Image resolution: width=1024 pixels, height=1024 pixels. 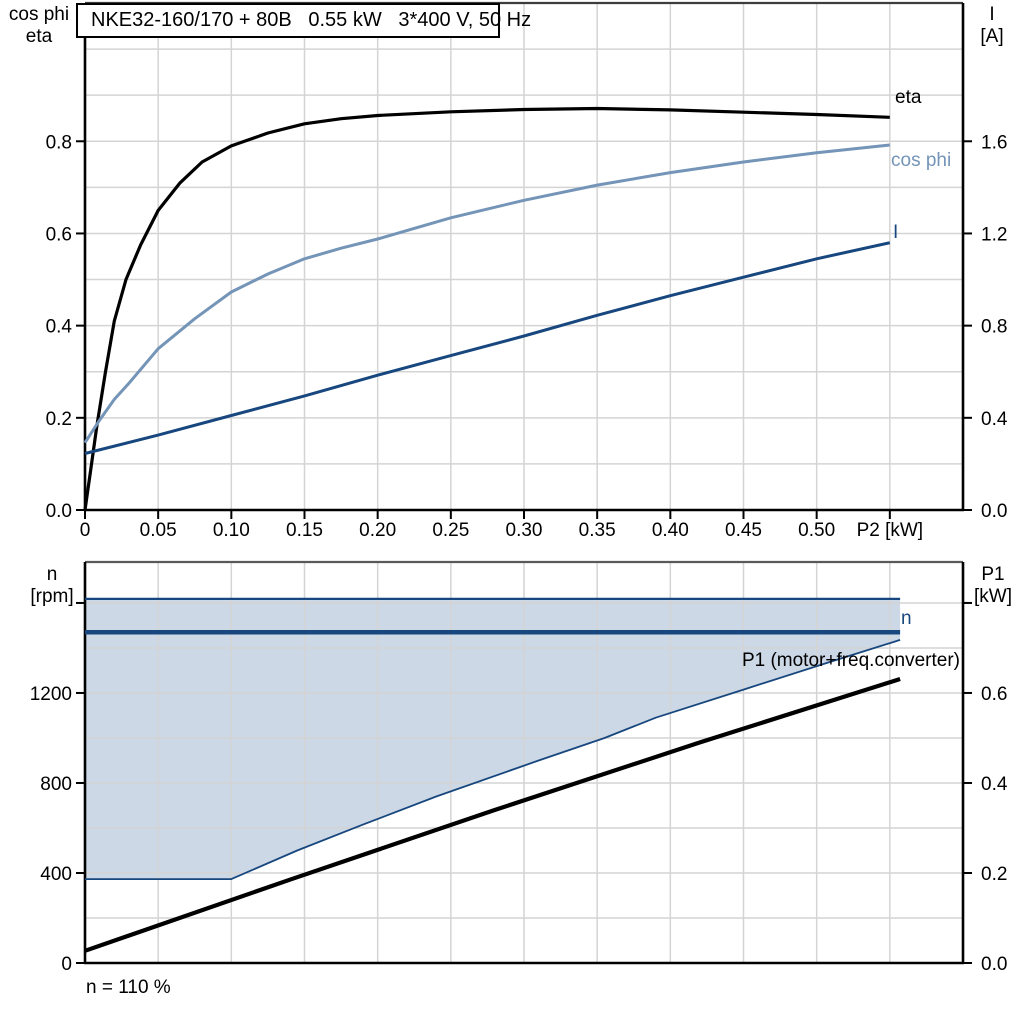 I want to click on svg-text: 0.50, so click(x=816, y=530).